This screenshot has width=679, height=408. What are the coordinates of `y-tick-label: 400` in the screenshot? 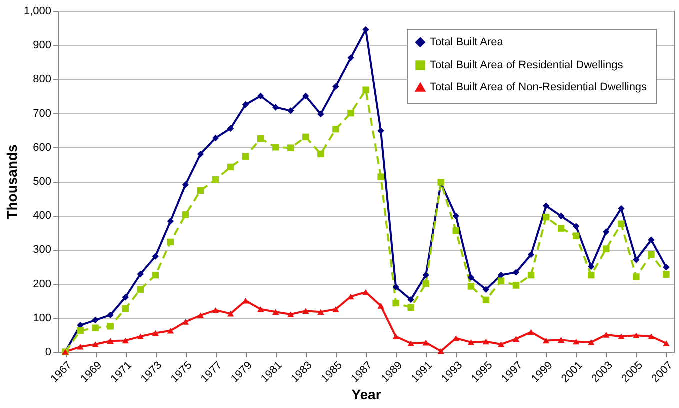 It's located at (42, 216).